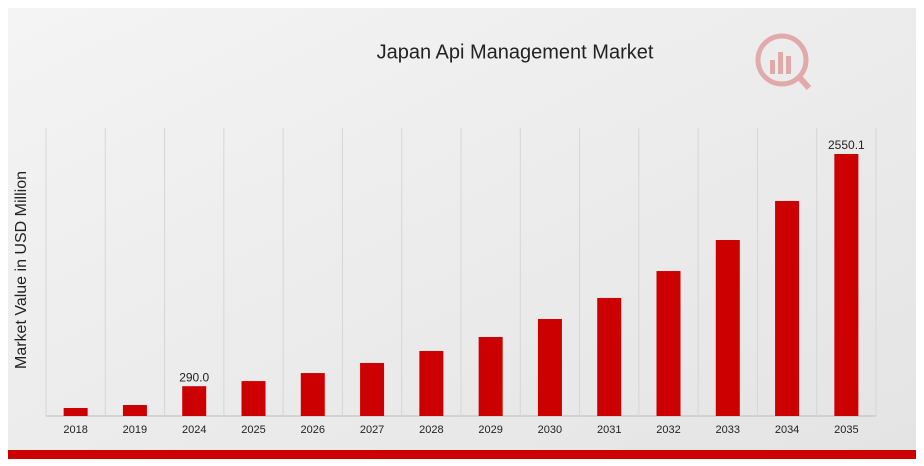 Image resolution: width=924 pixels, height=466 pixels. I want to click on x-tick-label: 2025, so click(253, 430).